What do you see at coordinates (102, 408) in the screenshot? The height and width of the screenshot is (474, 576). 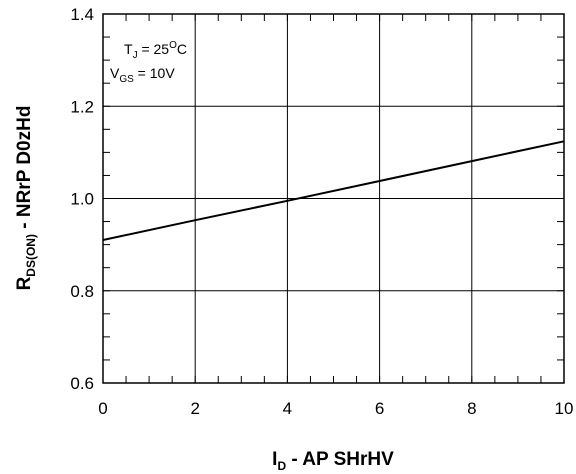 I see `x-tick-label: 0` at bounding box center [102, 408].